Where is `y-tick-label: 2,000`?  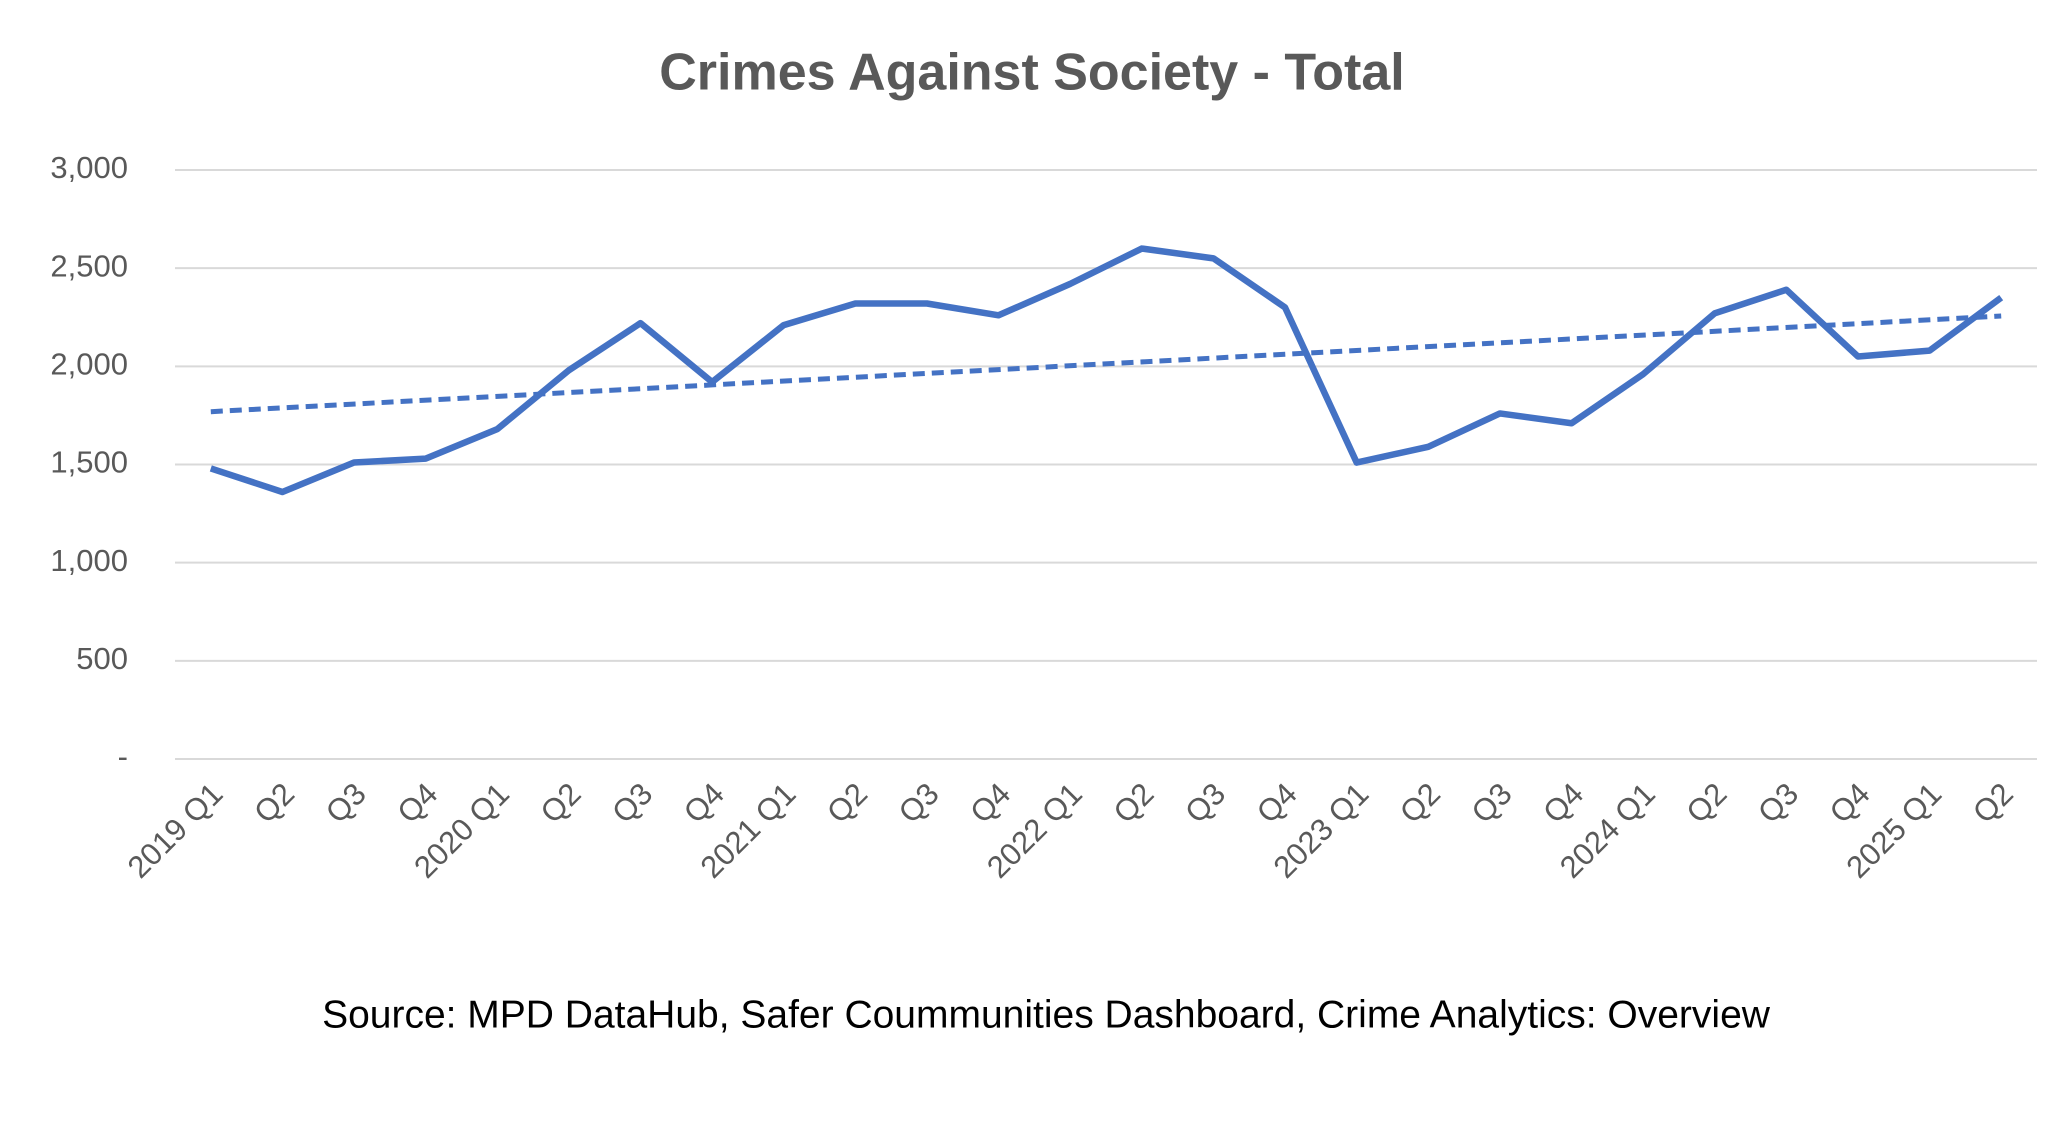 y-tick-label: 2,000 is located at coordinates (89, 364).